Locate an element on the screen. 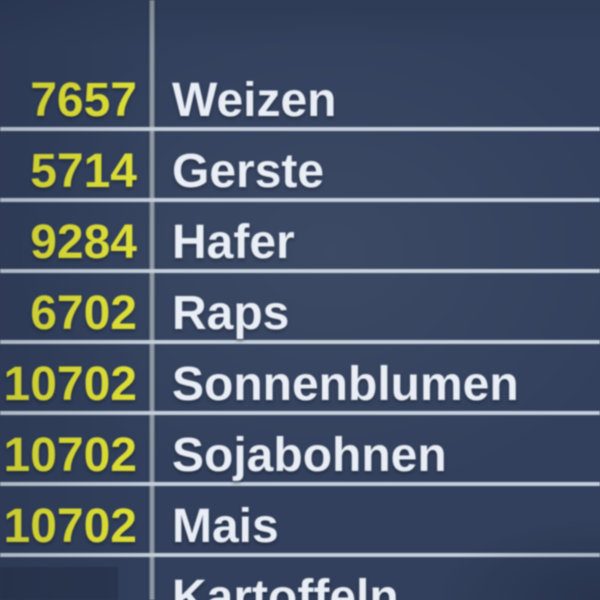  crop-name: Mais is located at coordinates (225, 526).